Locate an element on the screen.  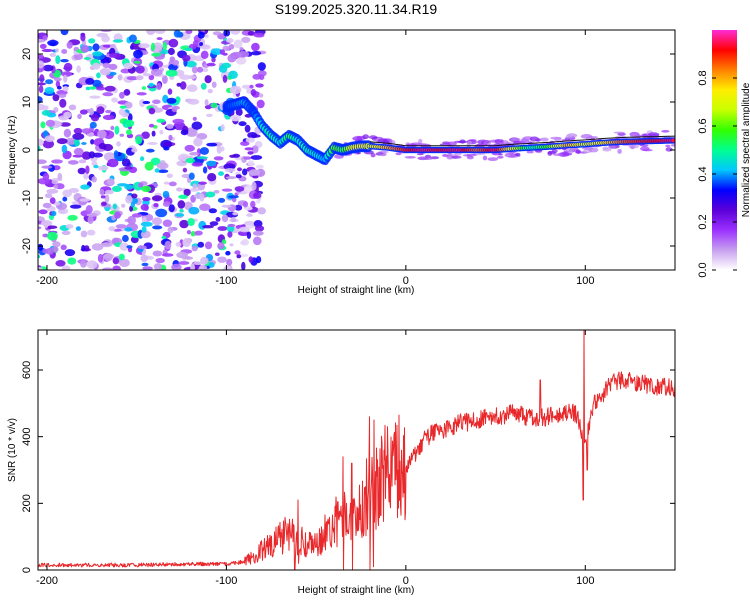
y-tick-label: 200 is located at coordinates (27, 503).